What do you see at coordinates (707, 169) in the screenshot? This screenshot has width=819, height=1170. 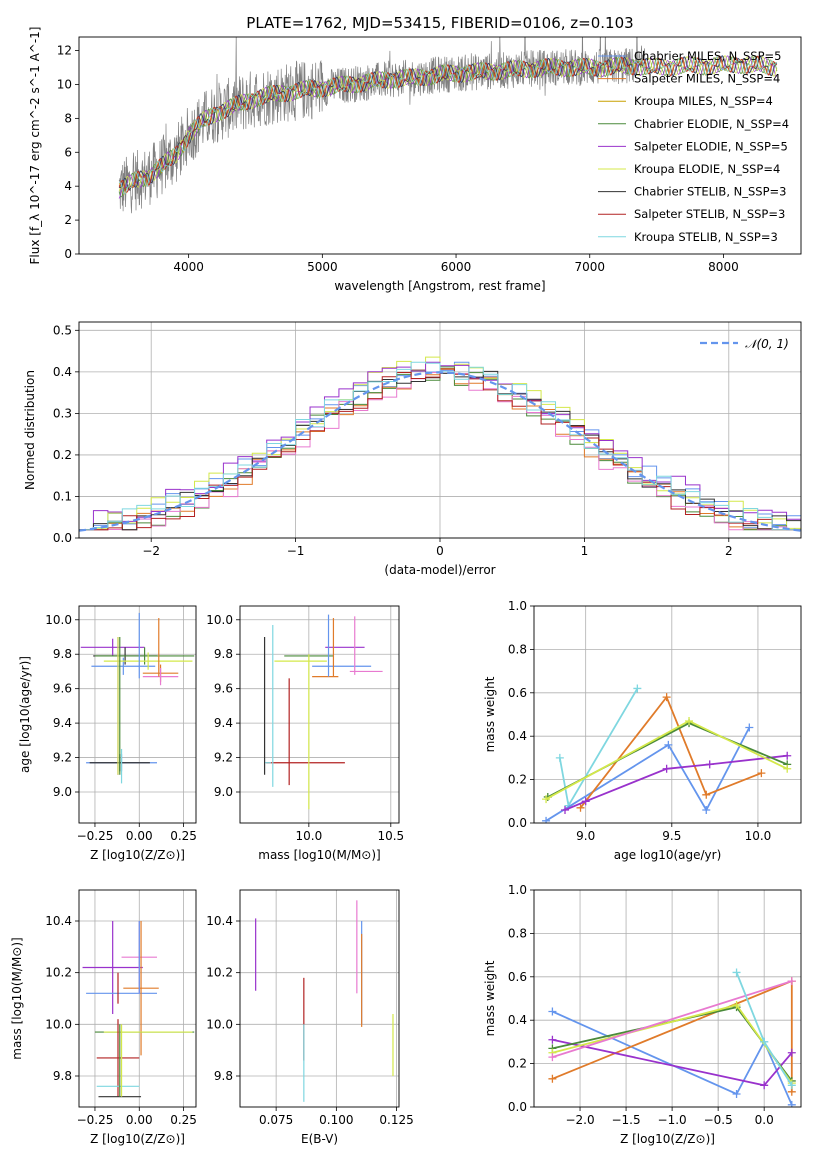 I see `legend-entry: Kroupa ELODIE, N_SSP=4` at bounding box center [707, 169].